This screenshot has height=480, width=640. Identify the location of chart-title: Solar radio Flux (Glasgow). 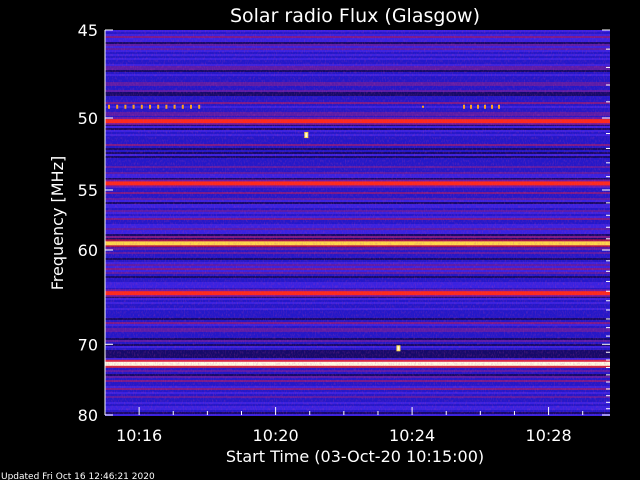
(355, 16).